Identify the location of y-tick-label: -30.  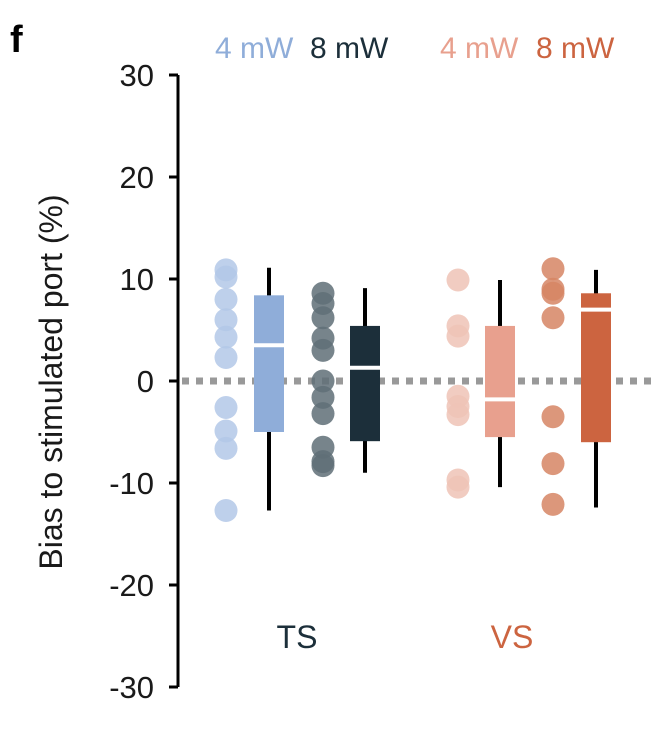
(131, 687).